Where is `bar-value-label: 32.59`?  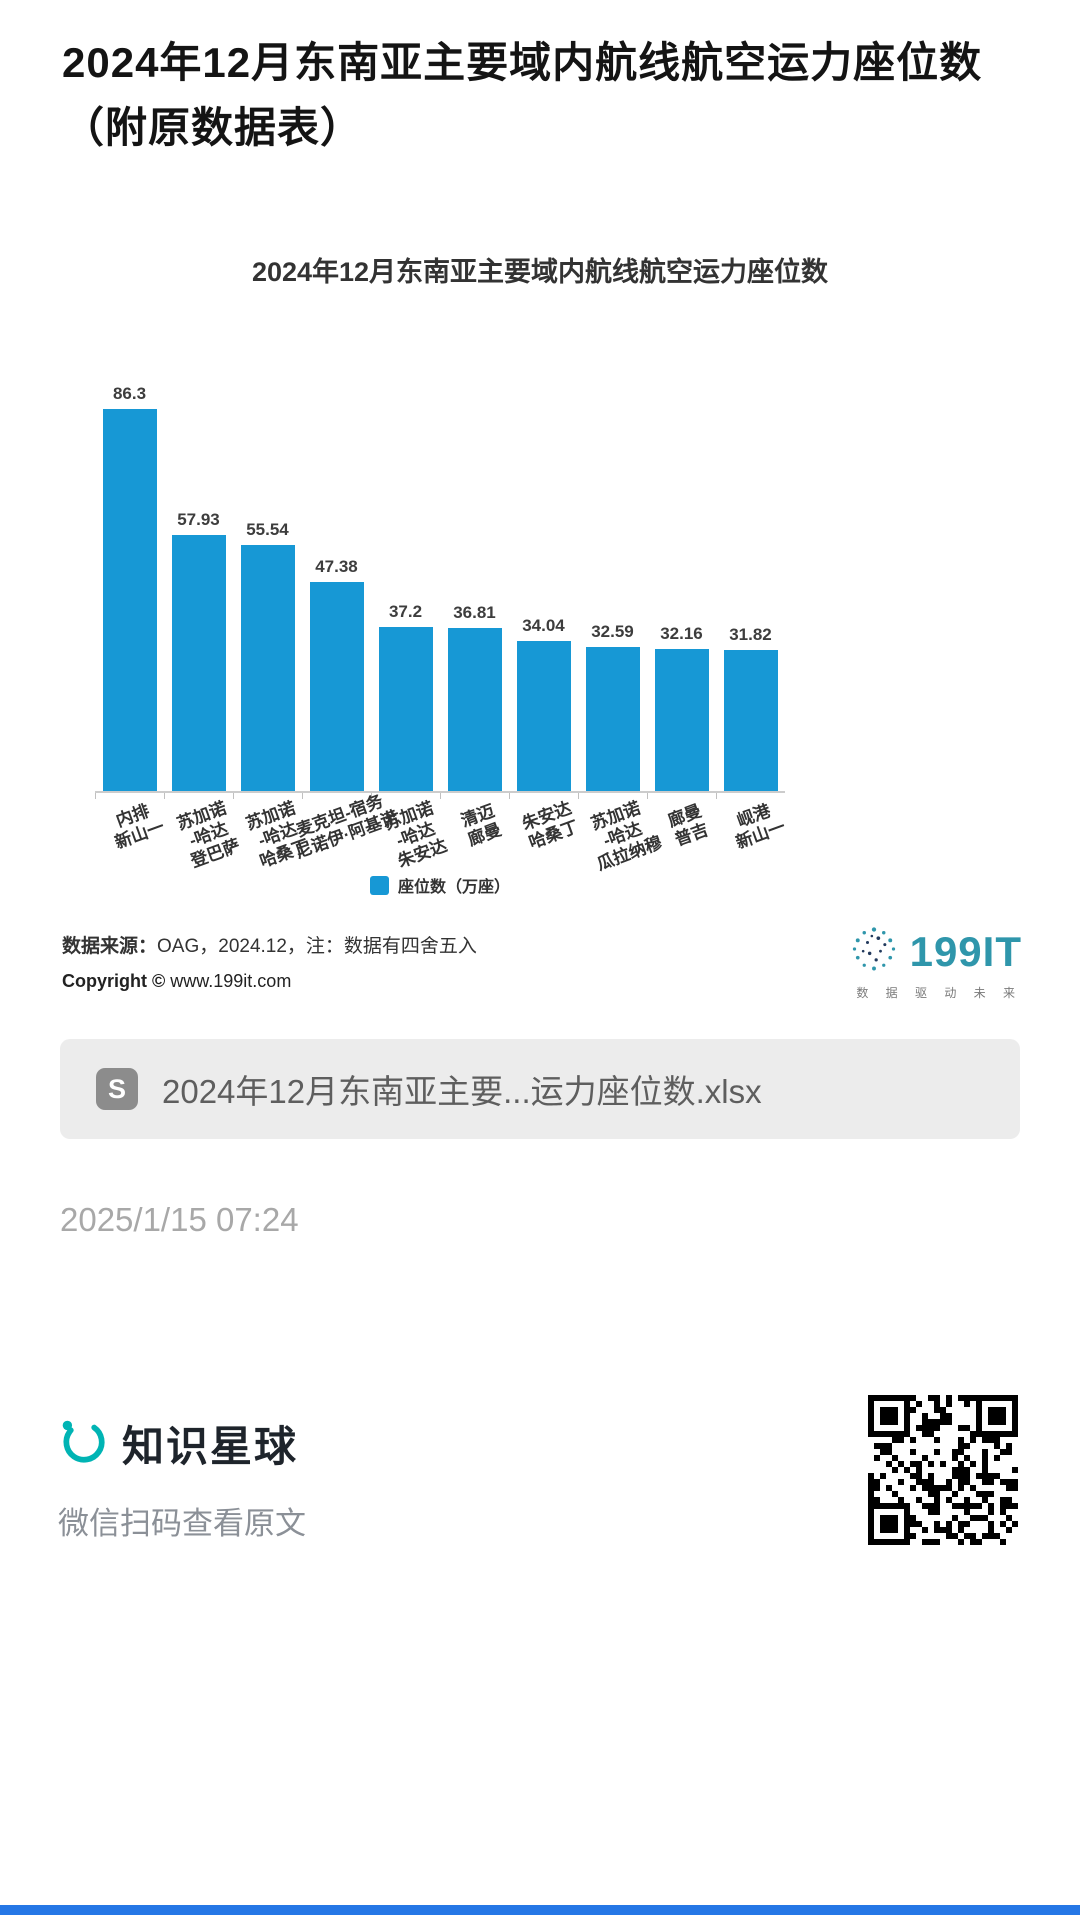
bar-value-label: 32.59 is located at coordinates (612, 632).